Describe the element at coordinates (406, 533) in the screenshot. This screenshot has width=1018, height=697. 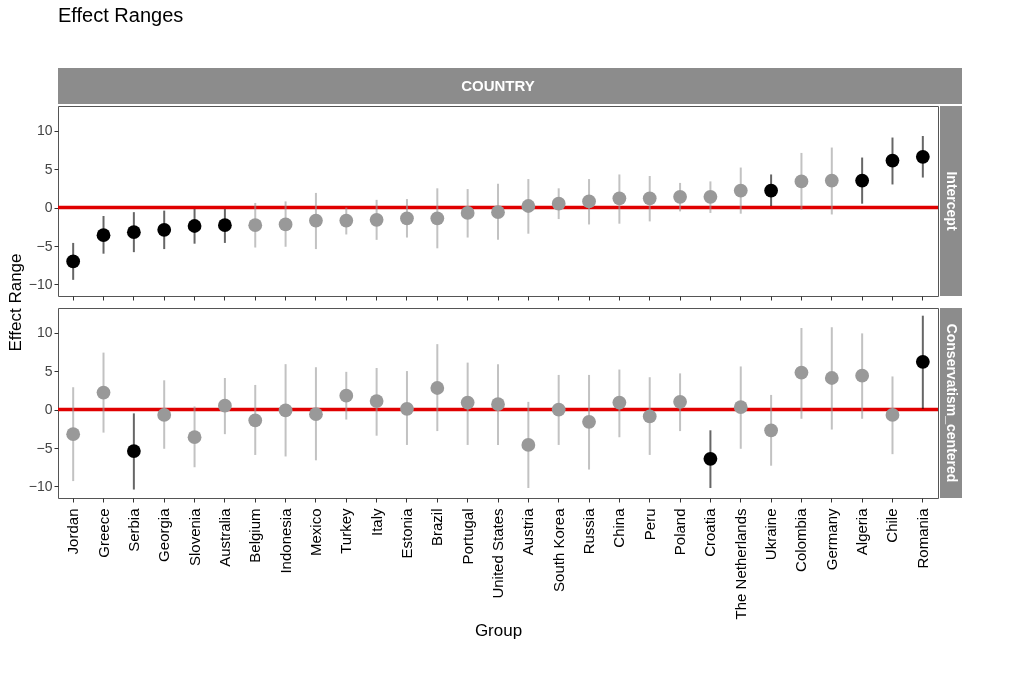
I see `x-tick-label: Estonia` at that location.